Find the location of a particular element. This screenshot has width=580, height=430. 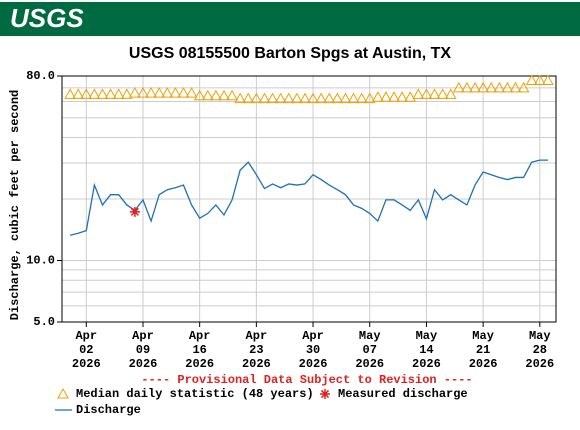

discharge-line is located at coordinates (308, 197).